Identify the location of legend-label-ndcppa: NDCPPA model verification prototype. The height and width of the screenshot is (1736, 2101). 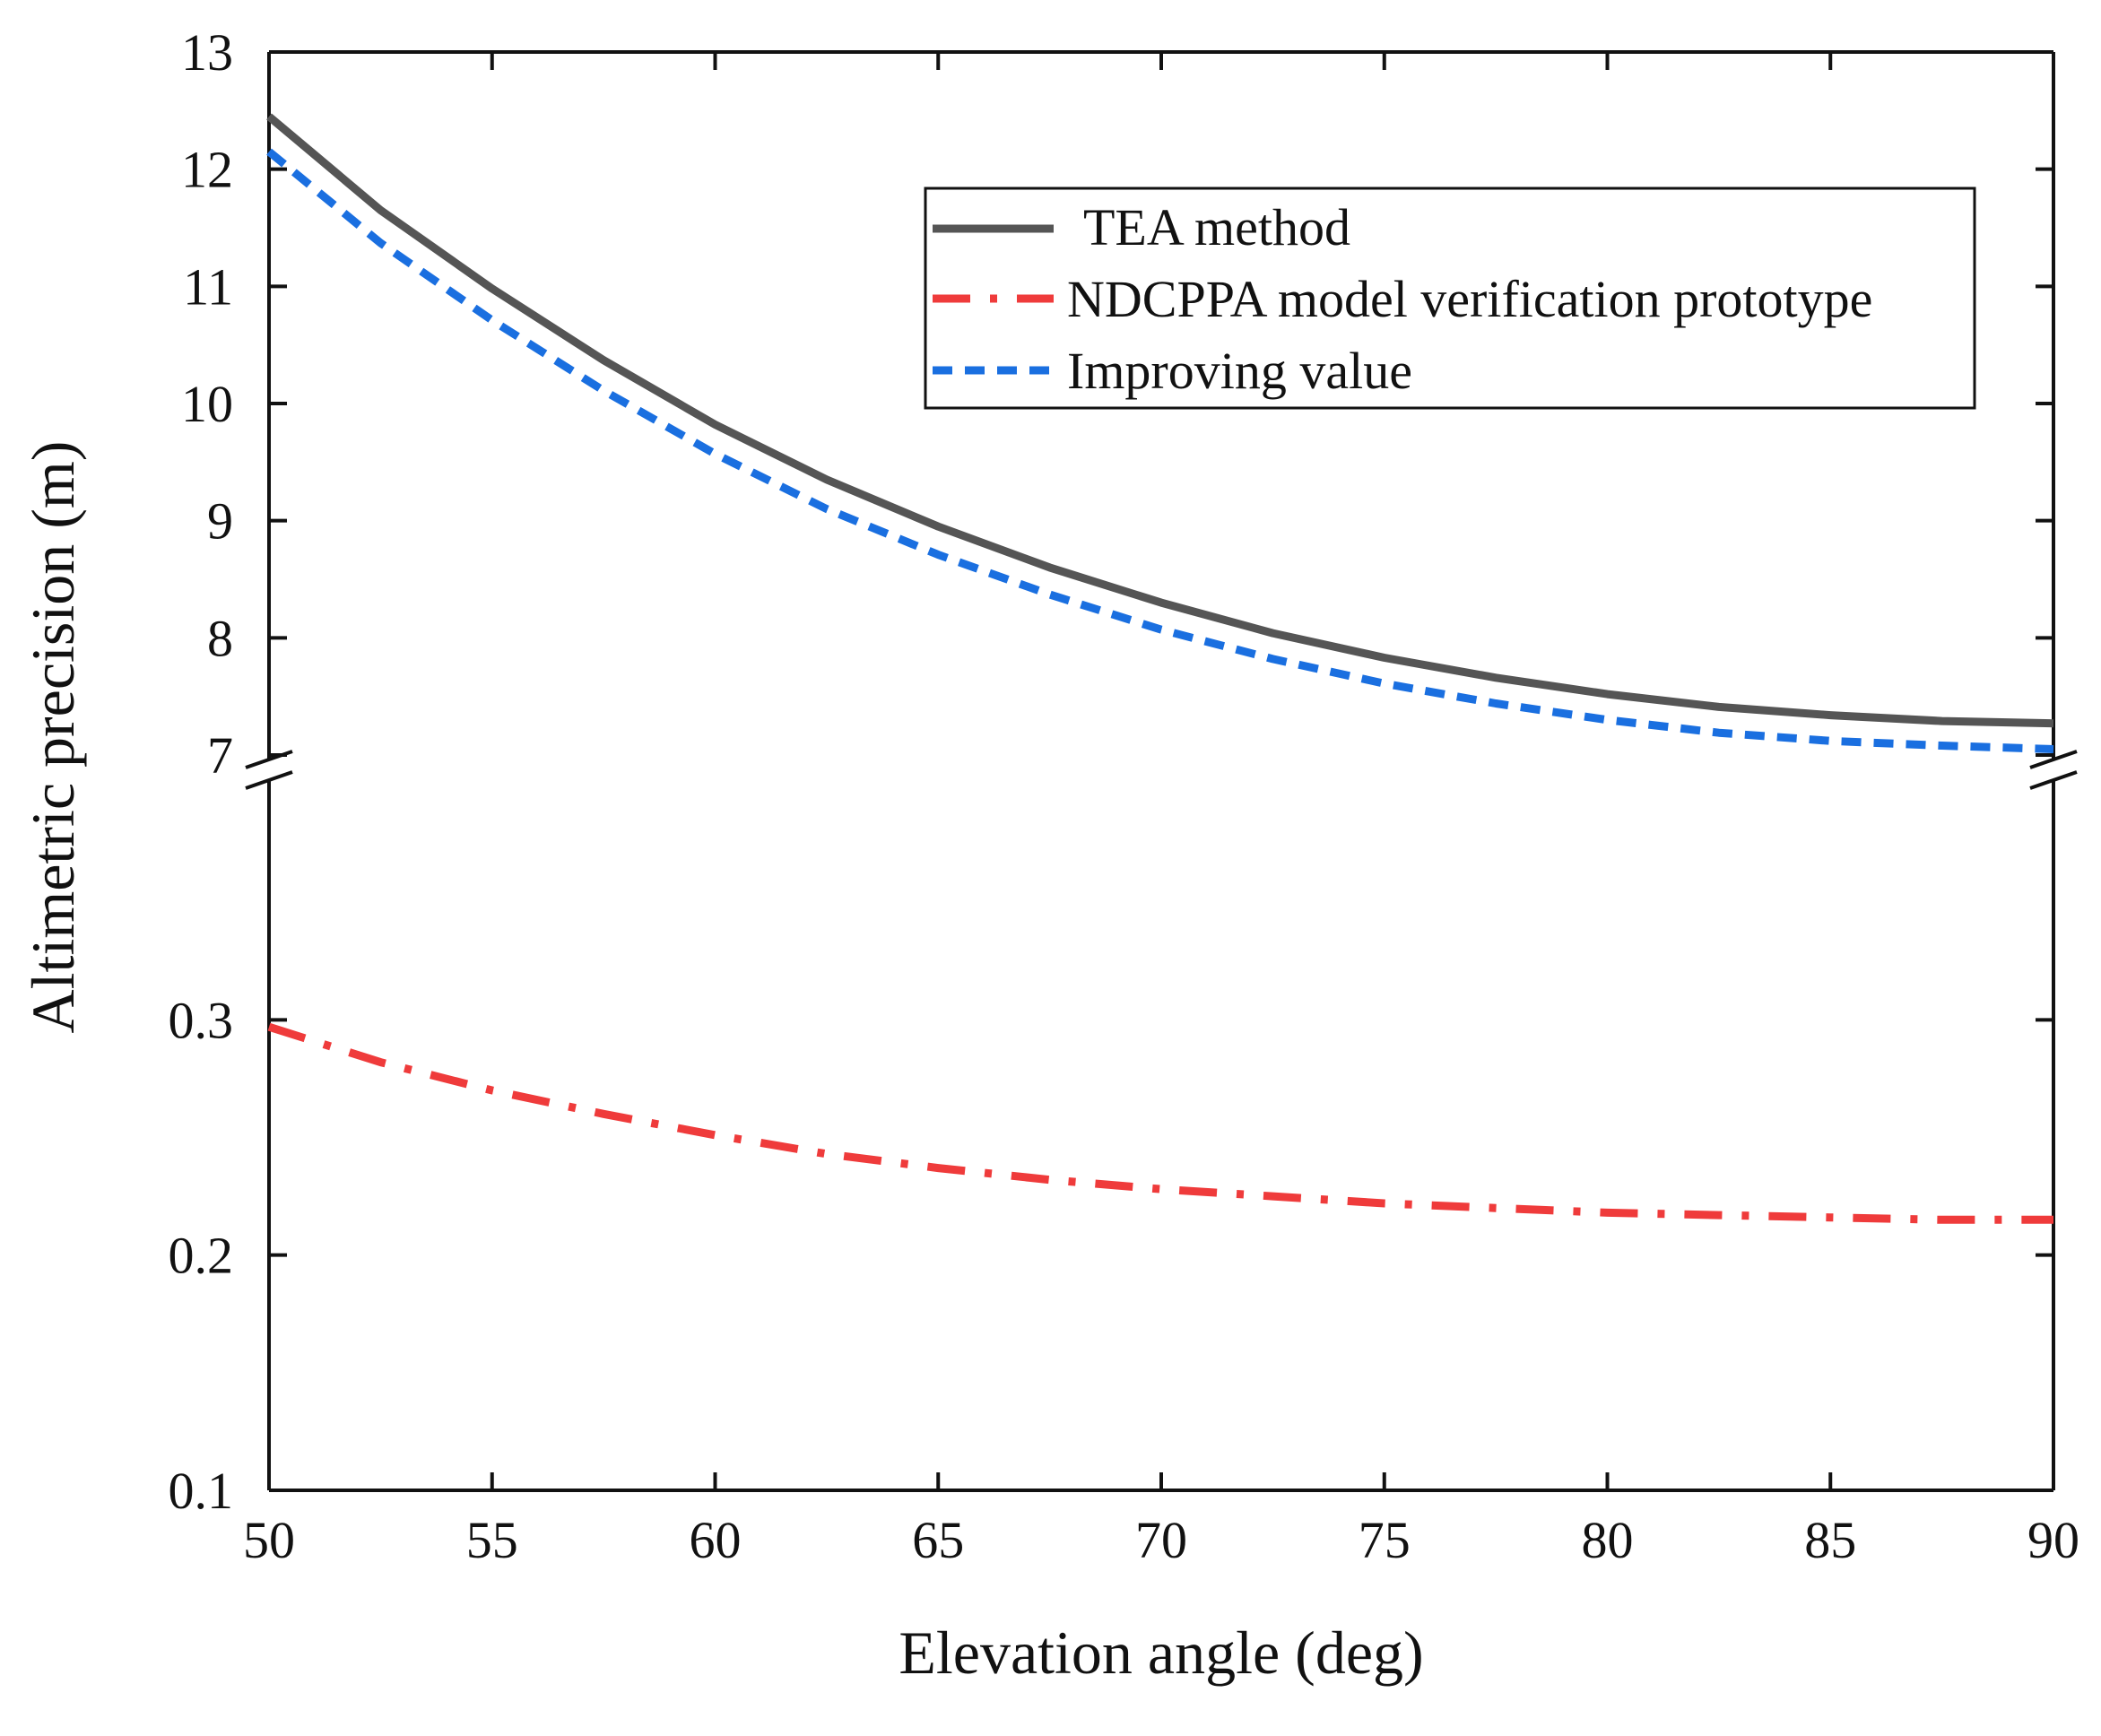
(1469, 299).